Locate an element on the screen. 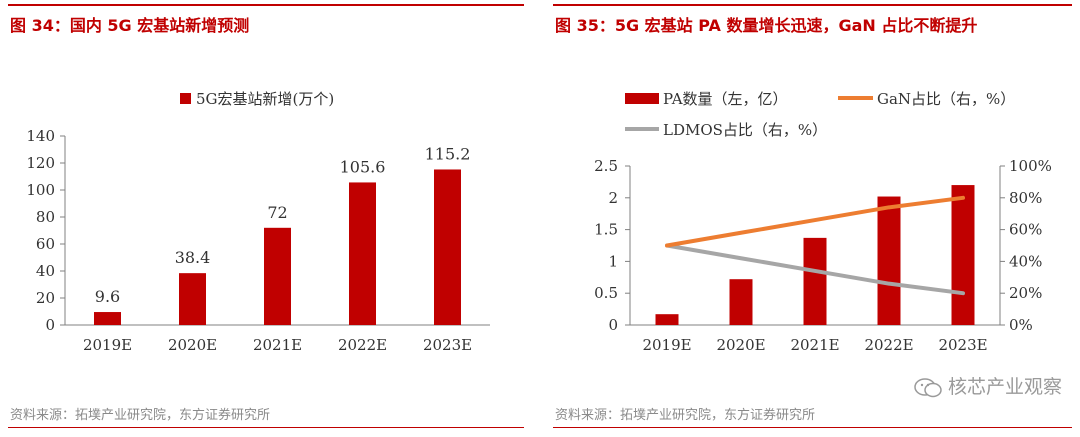 The image size is (1080, 437). legend-label: LDMOS占比（右，%） is located at coordinates (745, 130).